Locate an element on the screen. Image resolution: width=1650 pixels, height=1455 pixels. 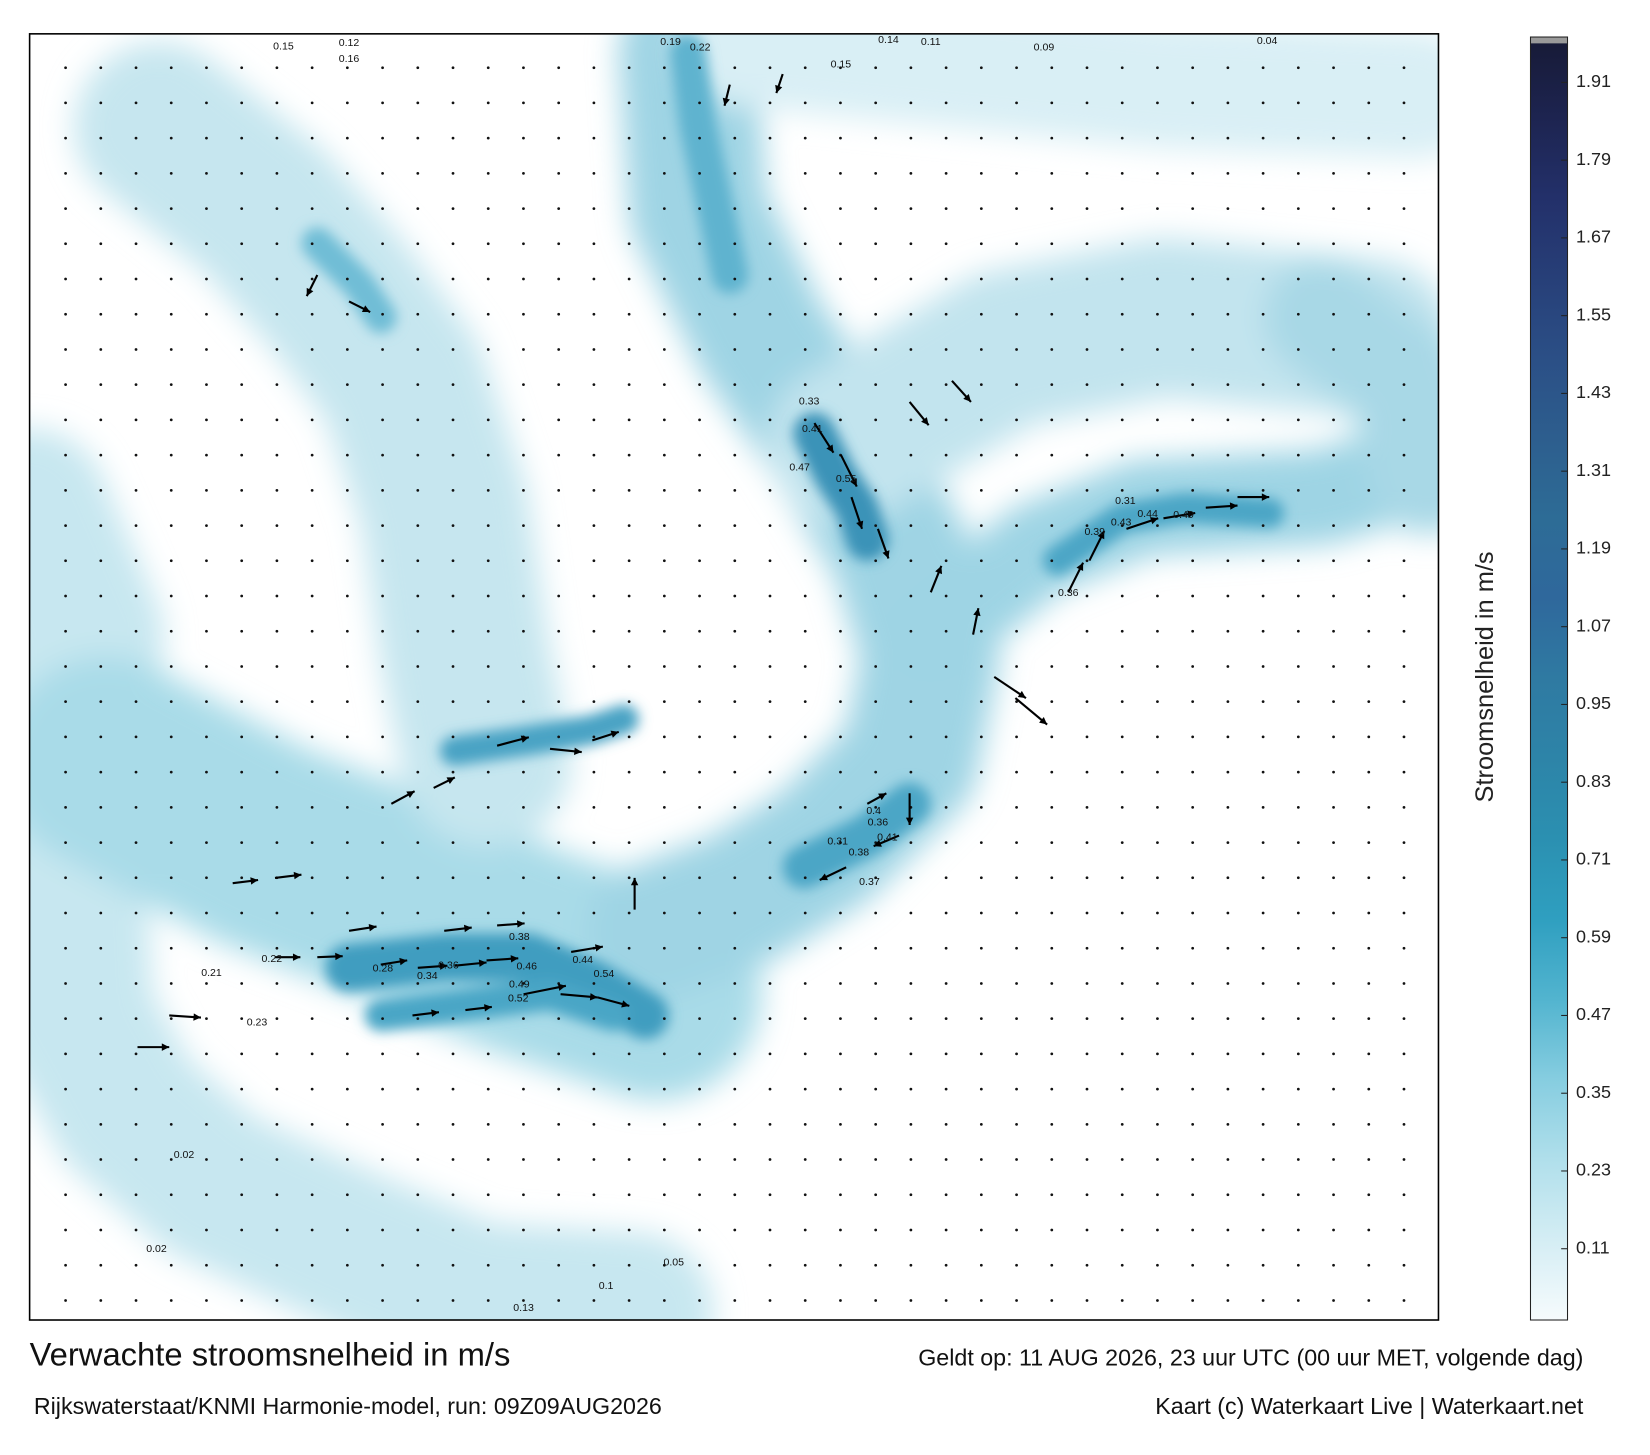
speed-label: 0.38 is located at coordinates (859, 852).